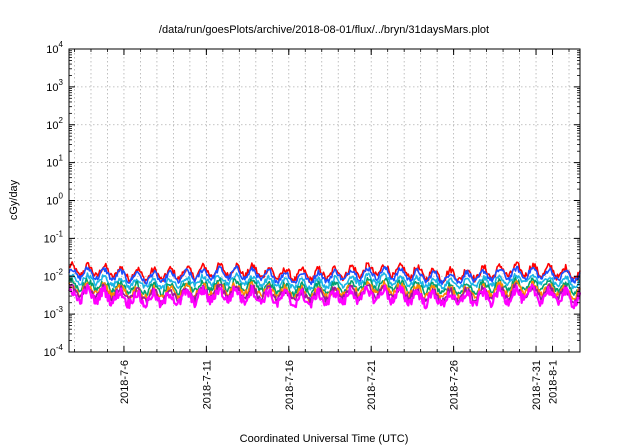 The height and width of the screenshot is (448, 640). Describe the element at coordinates (54, 351) in the screenshot. I see `y-tick-label: 10⁻⁴` at that location.